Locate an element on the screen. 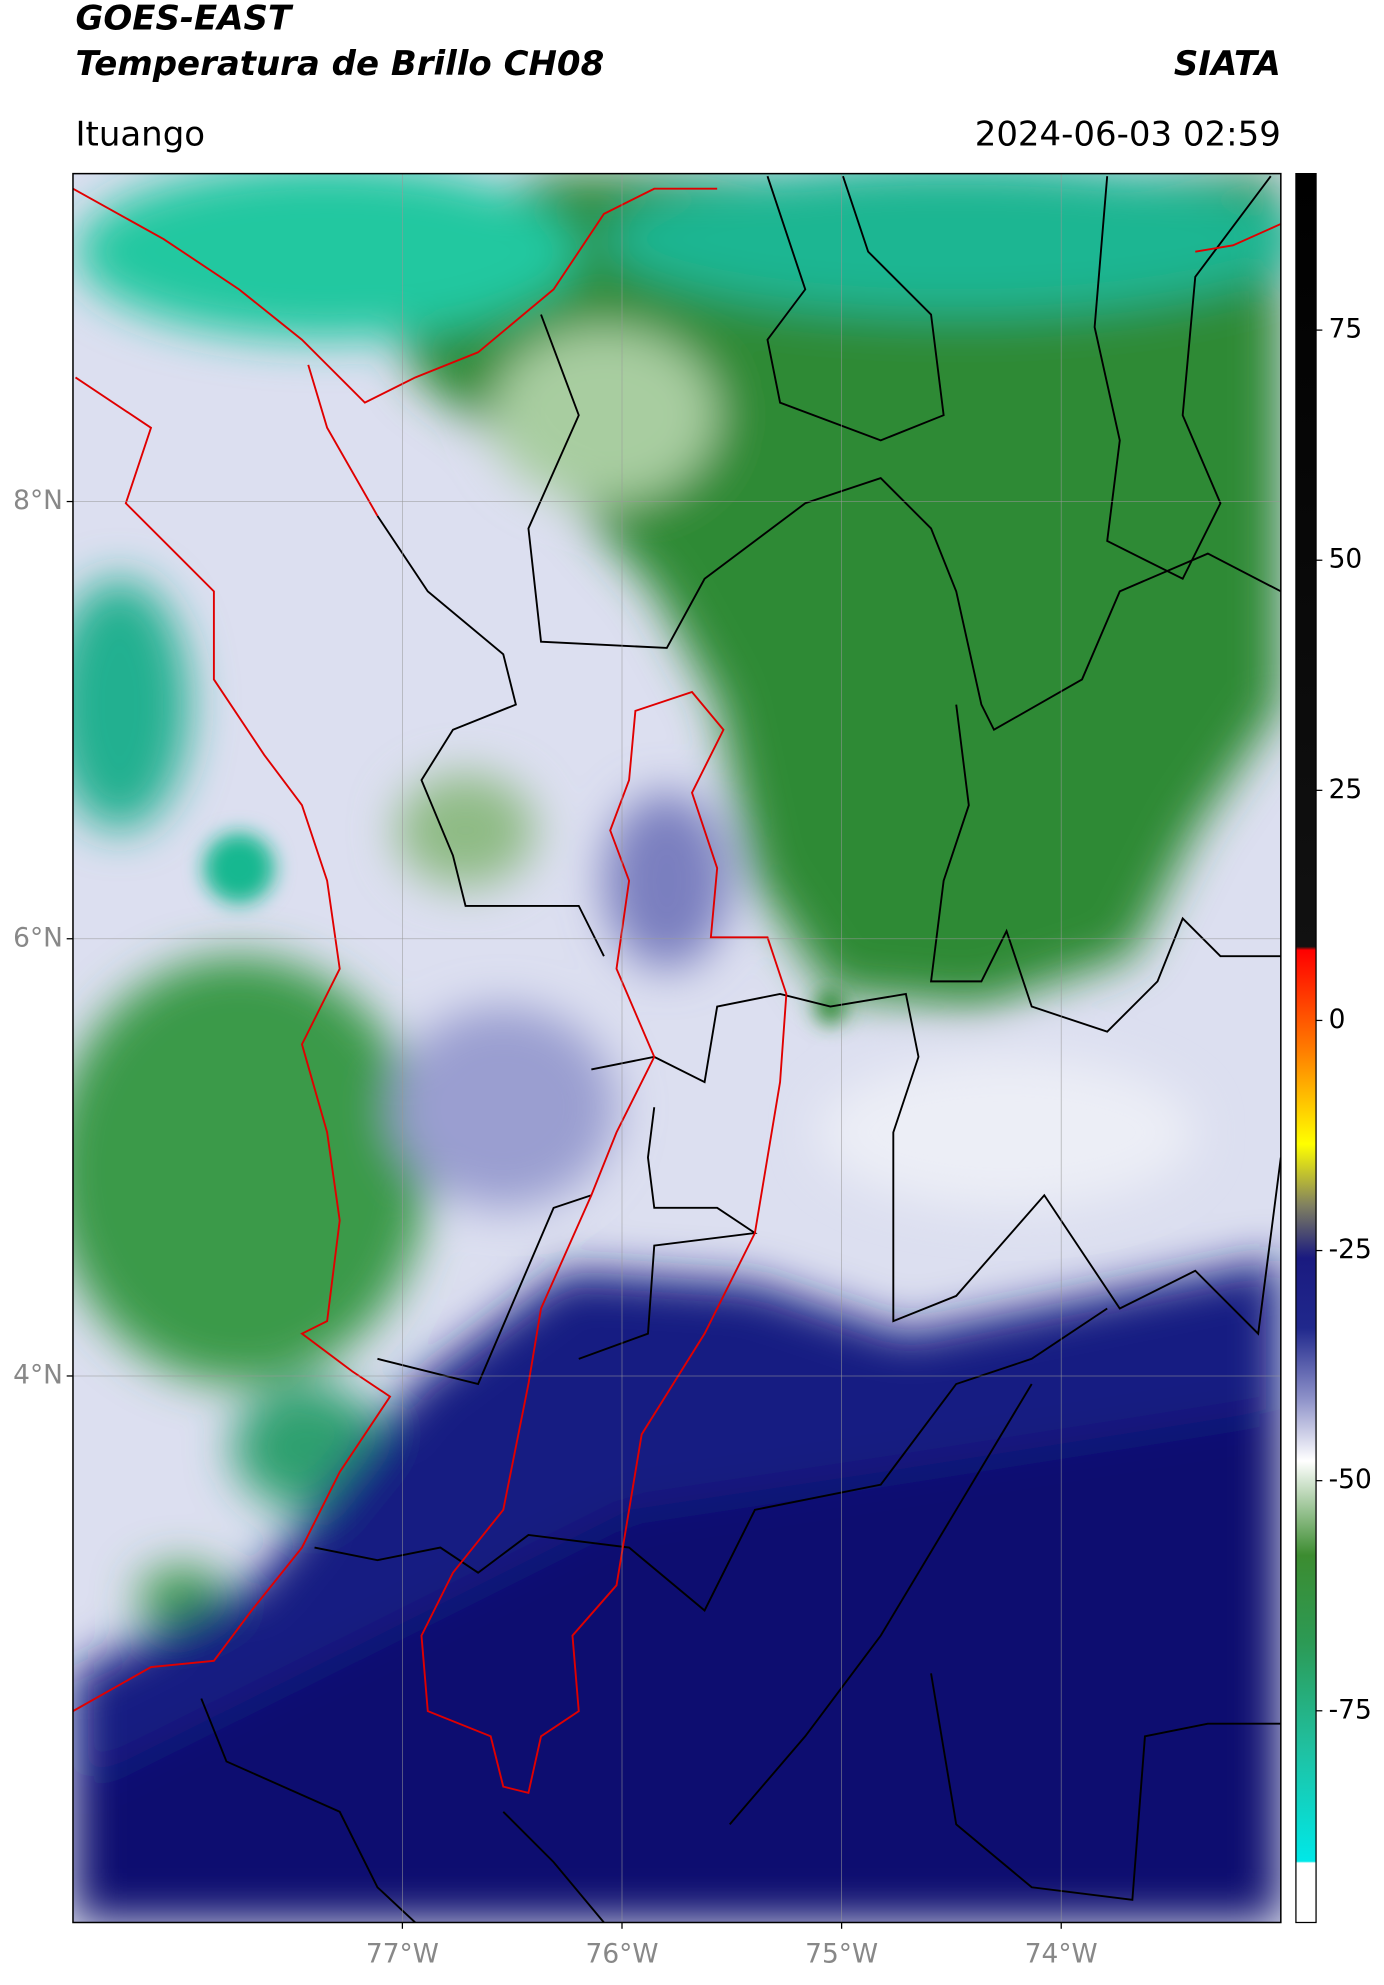  colorbar-tick-label: 75 is located at coordinates (1346, 329).